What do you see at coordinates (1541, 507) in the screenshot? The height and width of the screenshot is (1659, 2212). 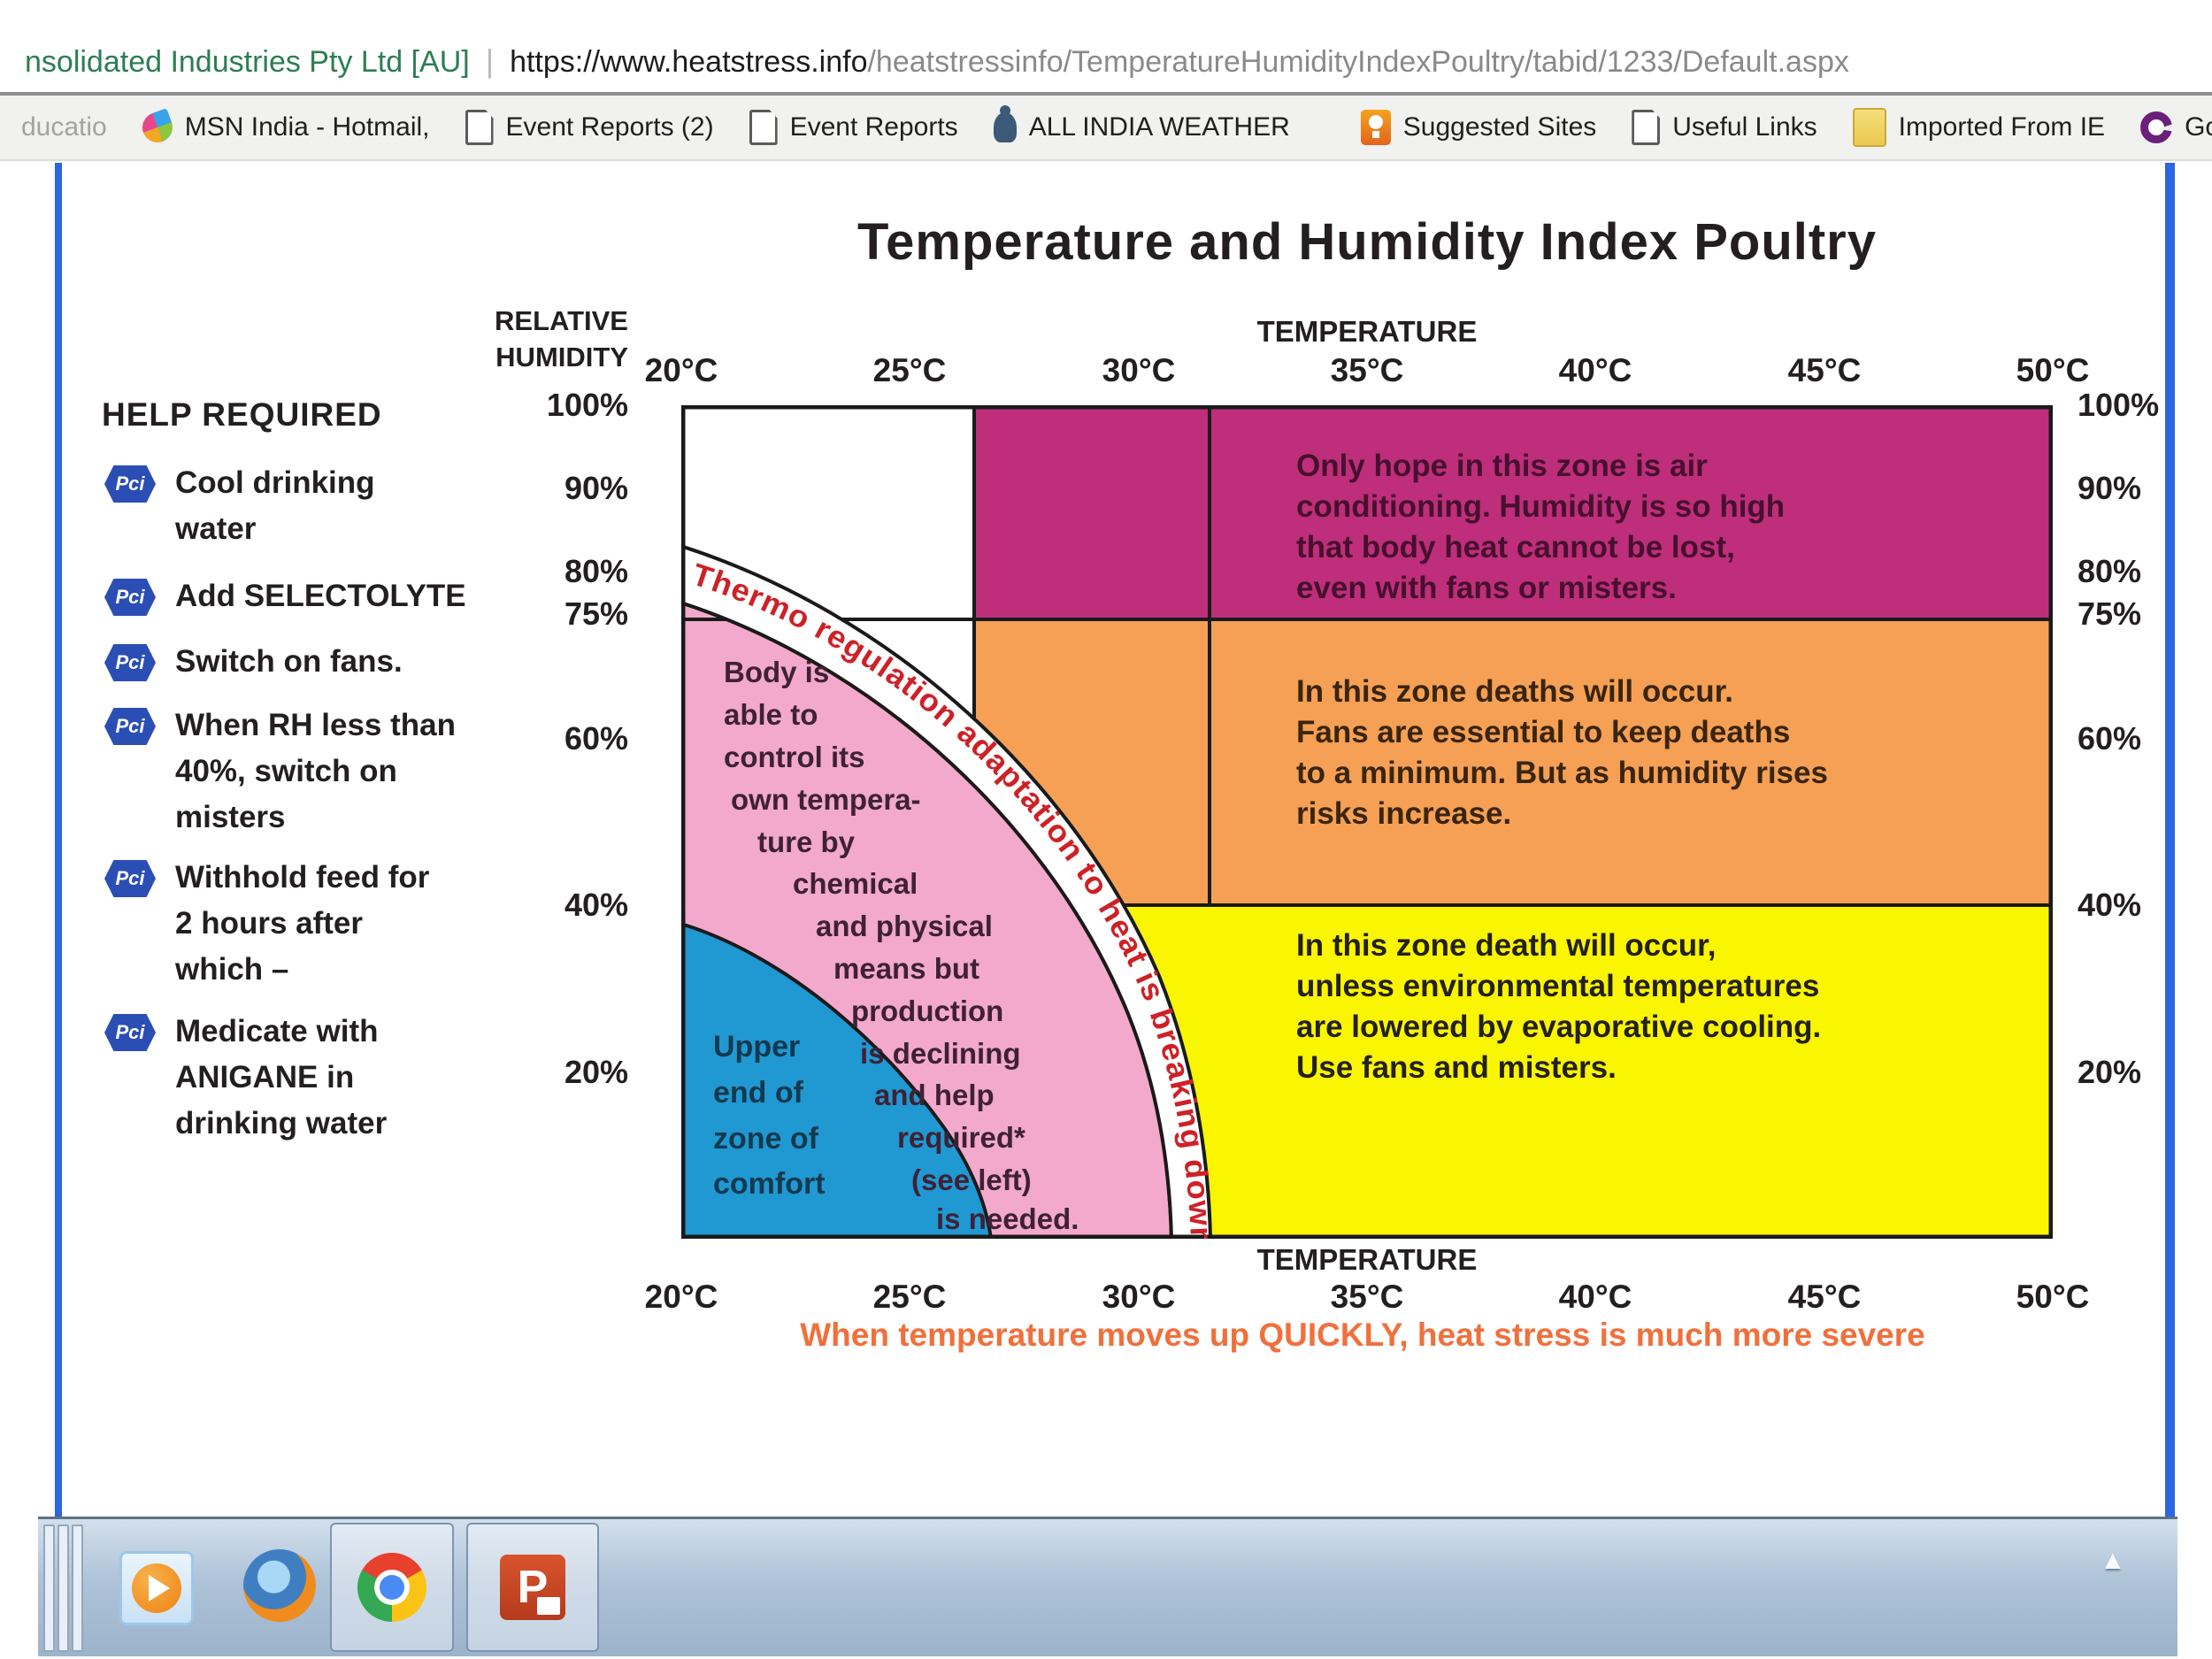 I see `magenta-zone-text: conditioning. Humidity is so high` at bounding box center [1541, 507].